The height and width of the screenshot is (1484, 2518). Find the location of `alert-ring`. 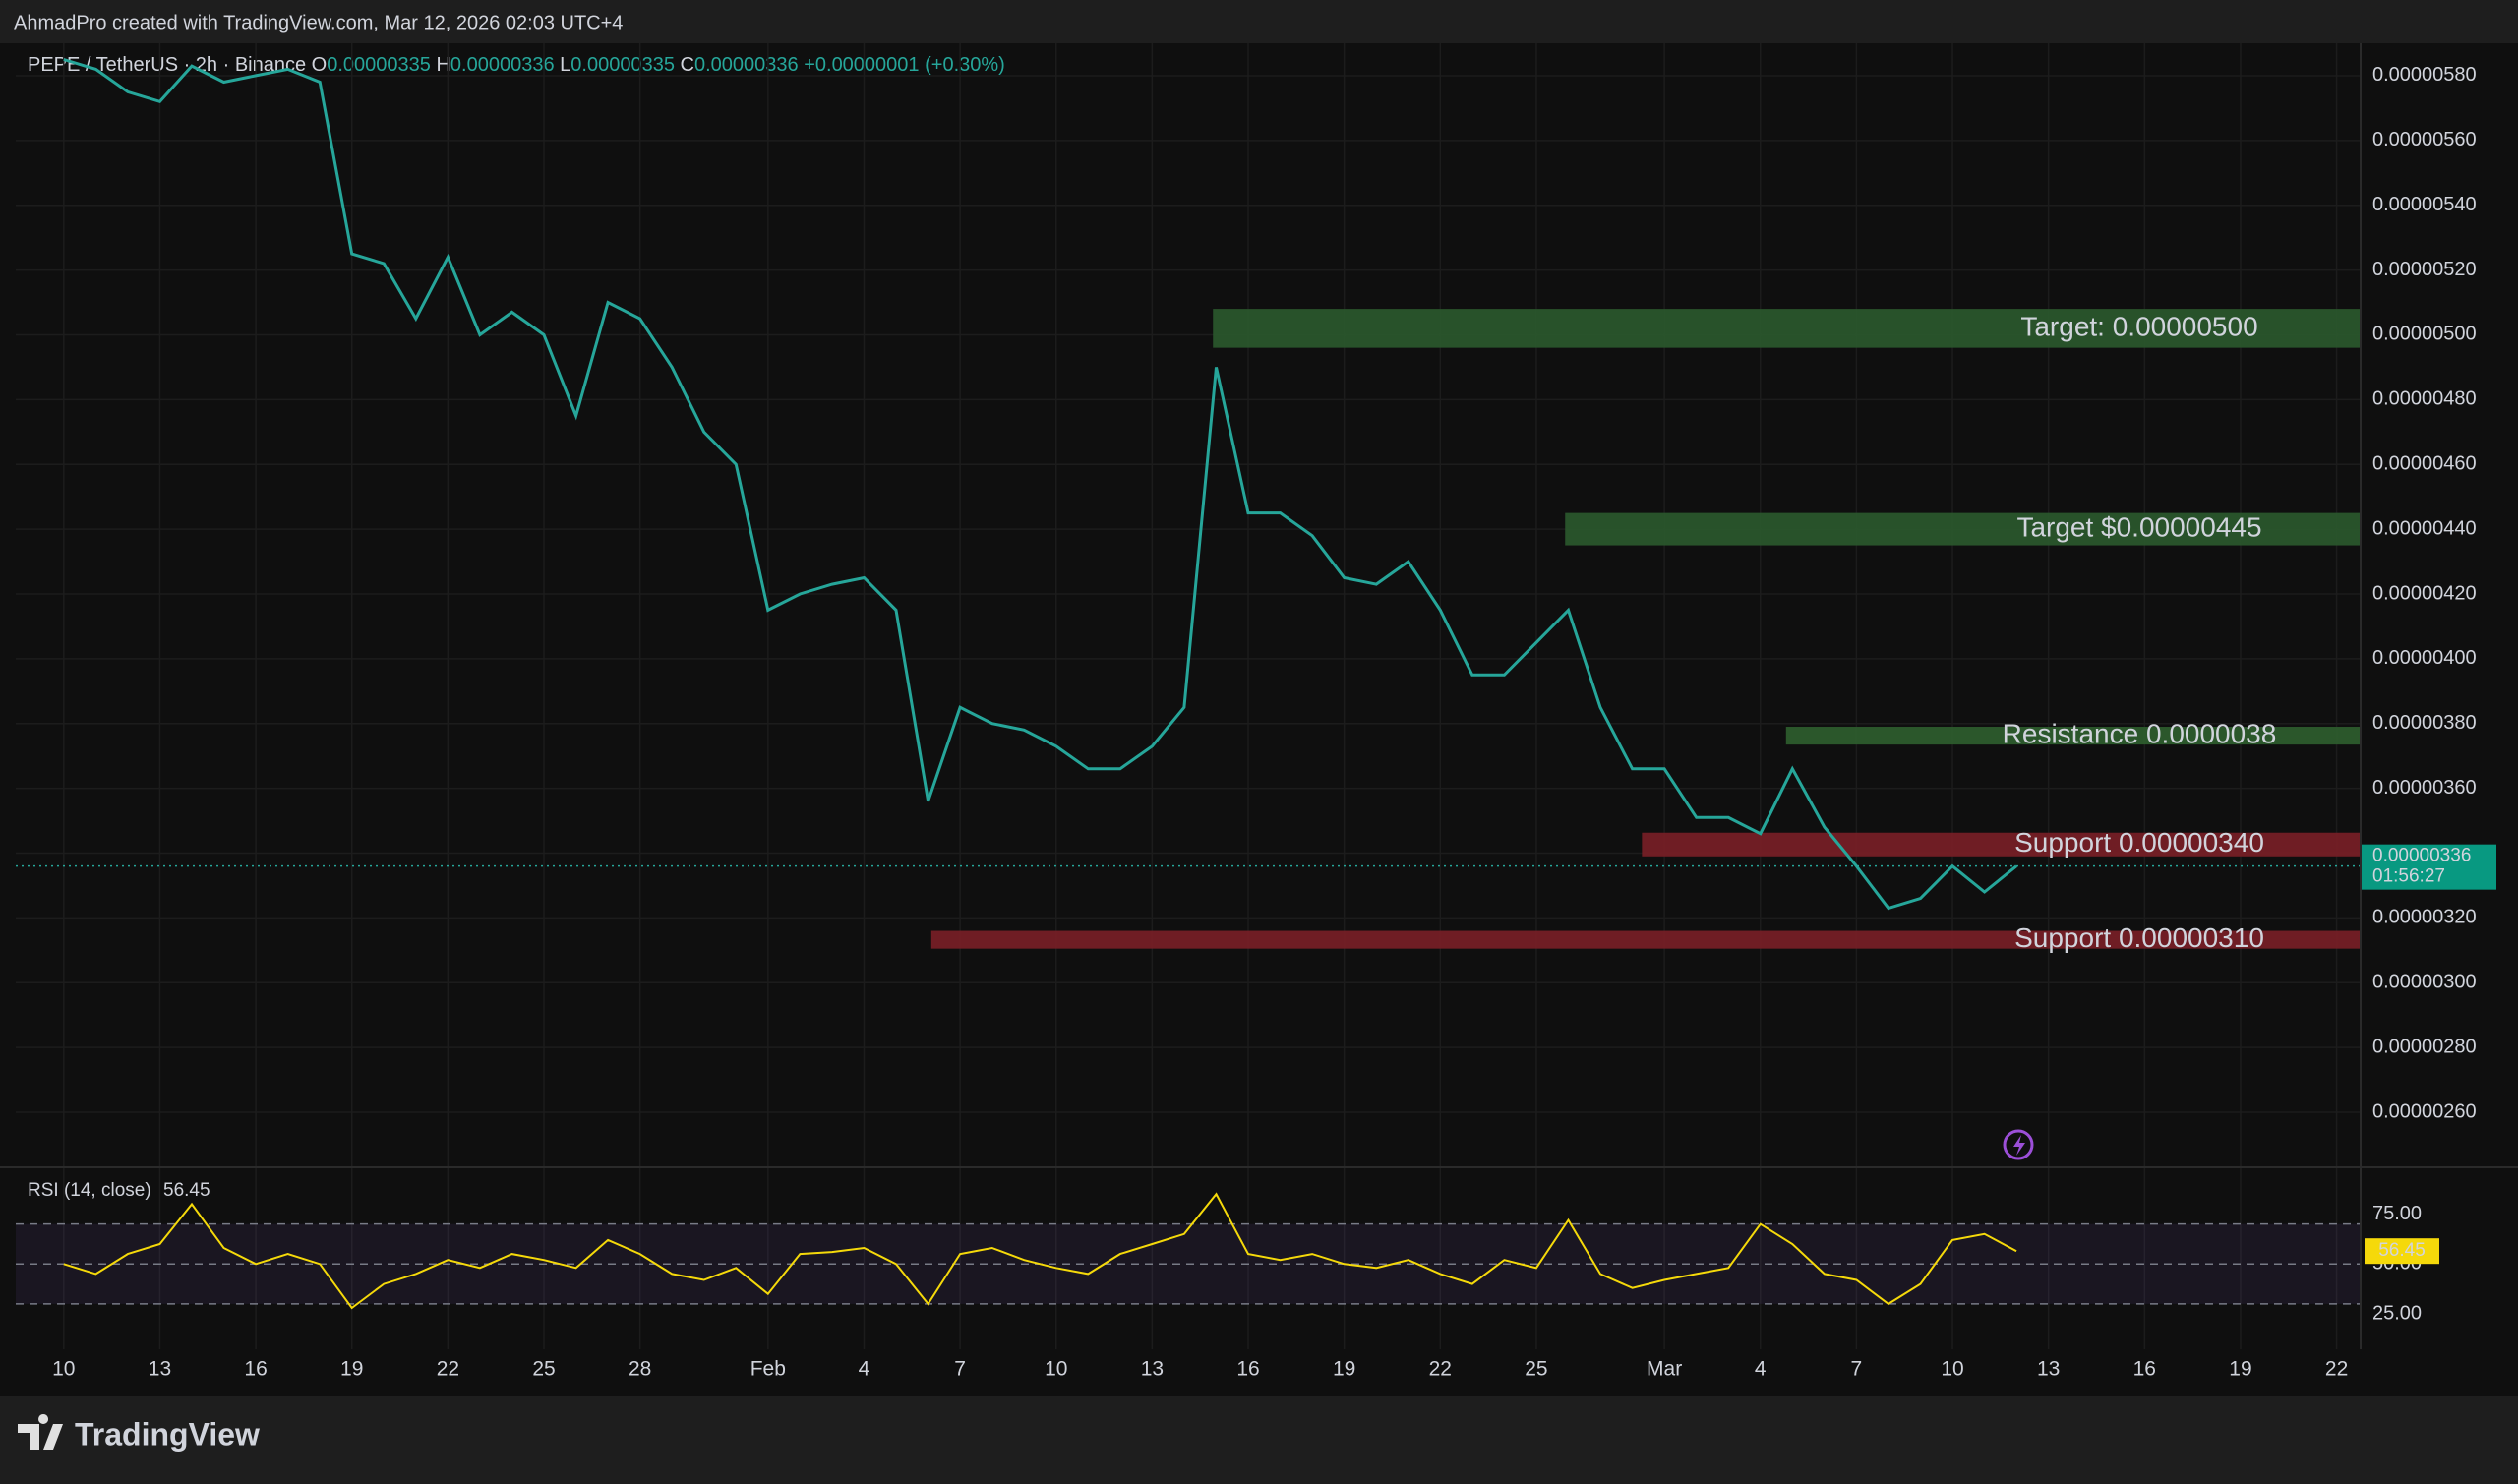

alert-ring is located at coordinates (2019, 1144).